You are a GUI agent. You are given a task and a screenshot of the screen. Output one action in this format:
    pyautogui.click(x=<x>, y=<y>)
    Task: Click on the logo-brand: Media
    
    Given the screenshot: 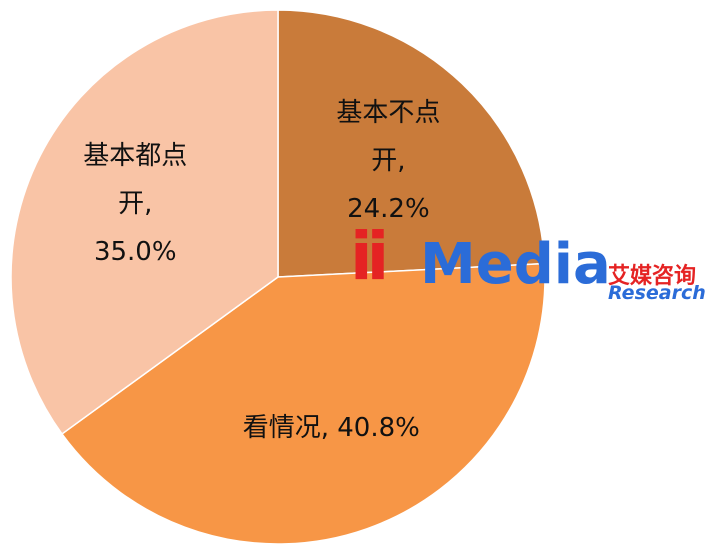 What is the action you would take?
    pyautogui.click(x=515, y=264)
    